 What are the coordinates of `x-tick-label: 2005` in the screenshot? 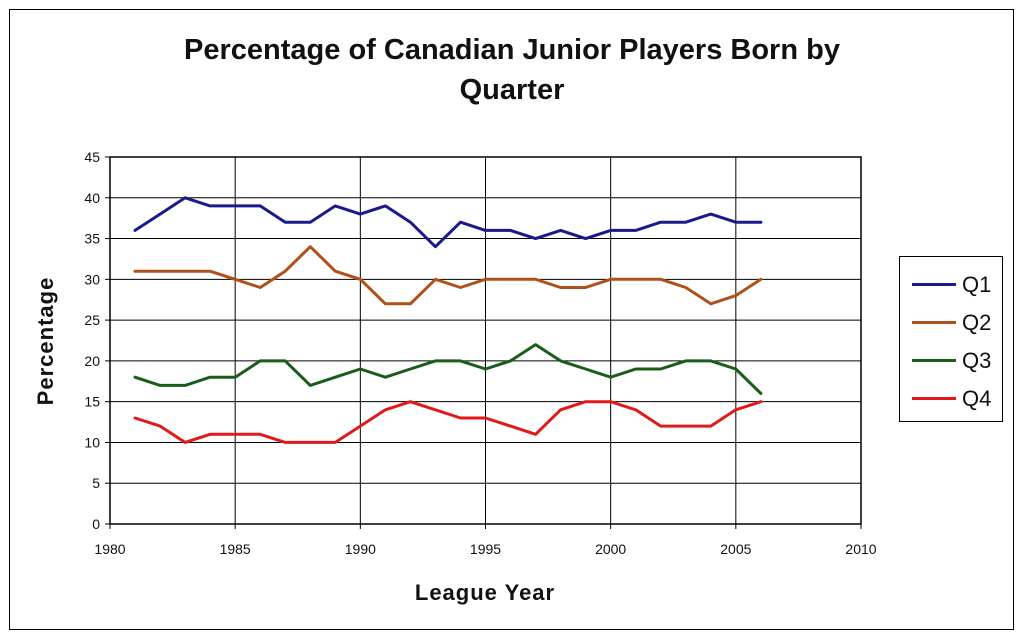 It's located at (735, 549).